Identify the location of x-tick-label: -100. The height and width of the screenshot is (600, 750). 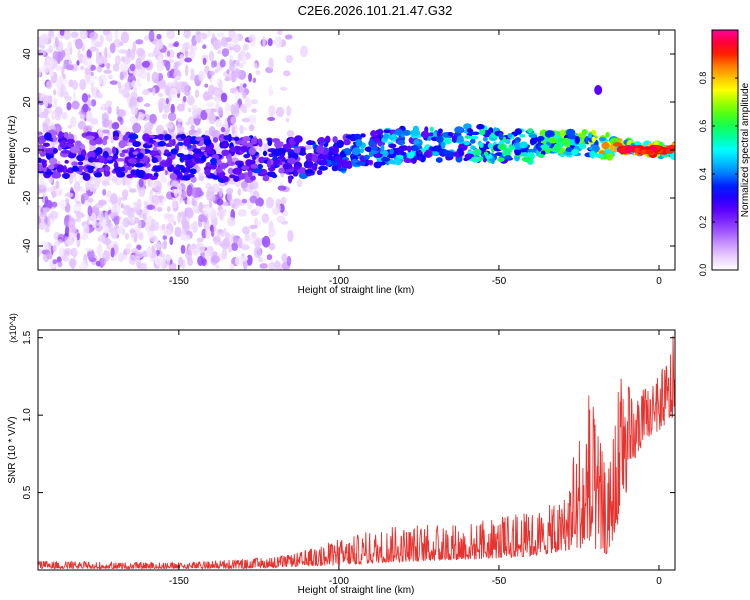
(339, 281).